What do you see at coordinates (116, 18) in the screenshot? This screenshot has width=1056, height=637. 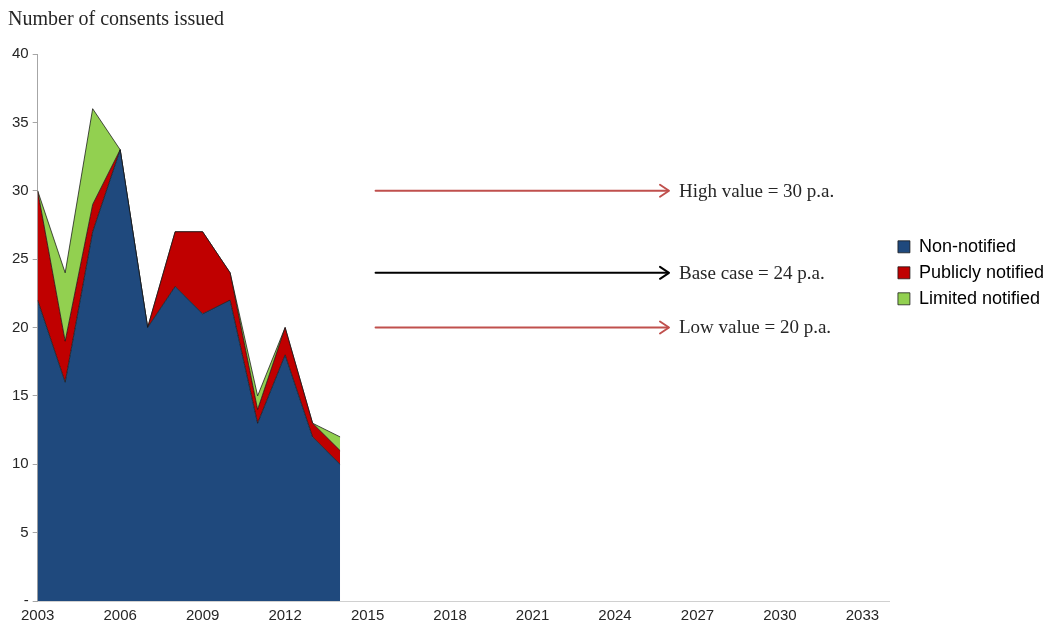 I see `y-axis-title: Number of consents issued` at bounding box center [116, 18].